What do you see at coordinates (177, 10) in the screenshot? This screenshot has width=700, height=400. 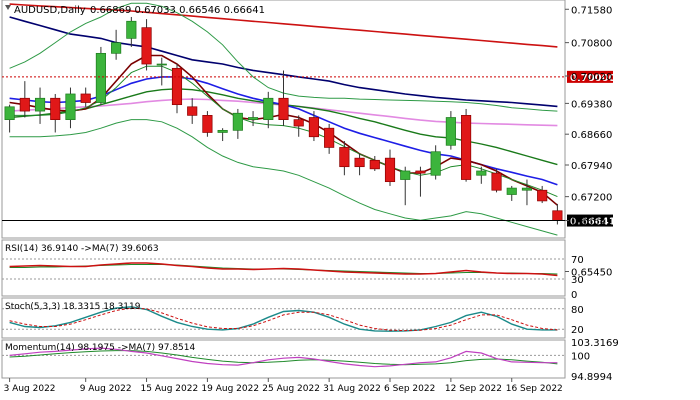 I see `ohlc-readout: 0.66869 0.67033 0.66546 0.66641` at bounding box center [177, 10].